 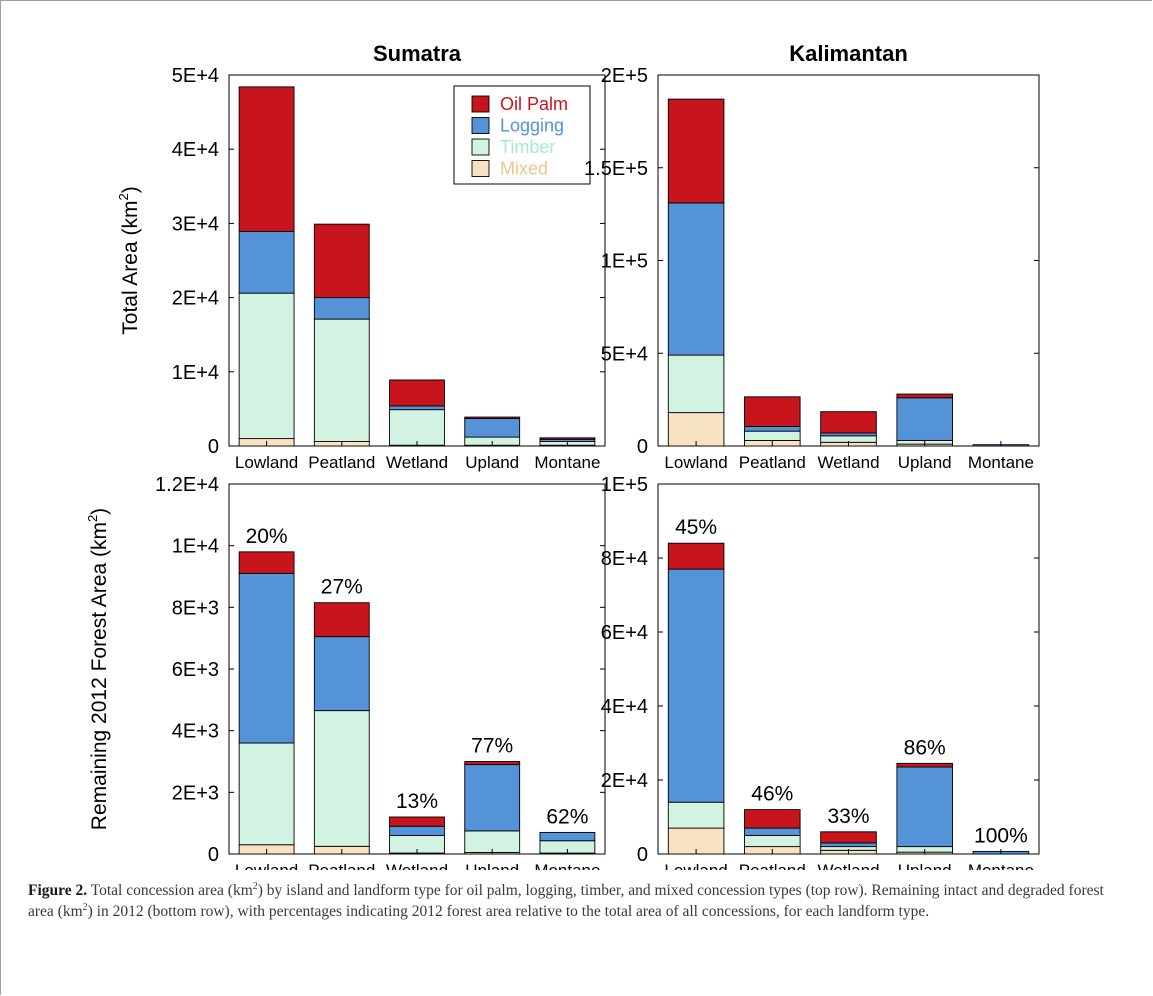 I want to click on y-tick-label: 2E+3, so click(x=195, y=793).